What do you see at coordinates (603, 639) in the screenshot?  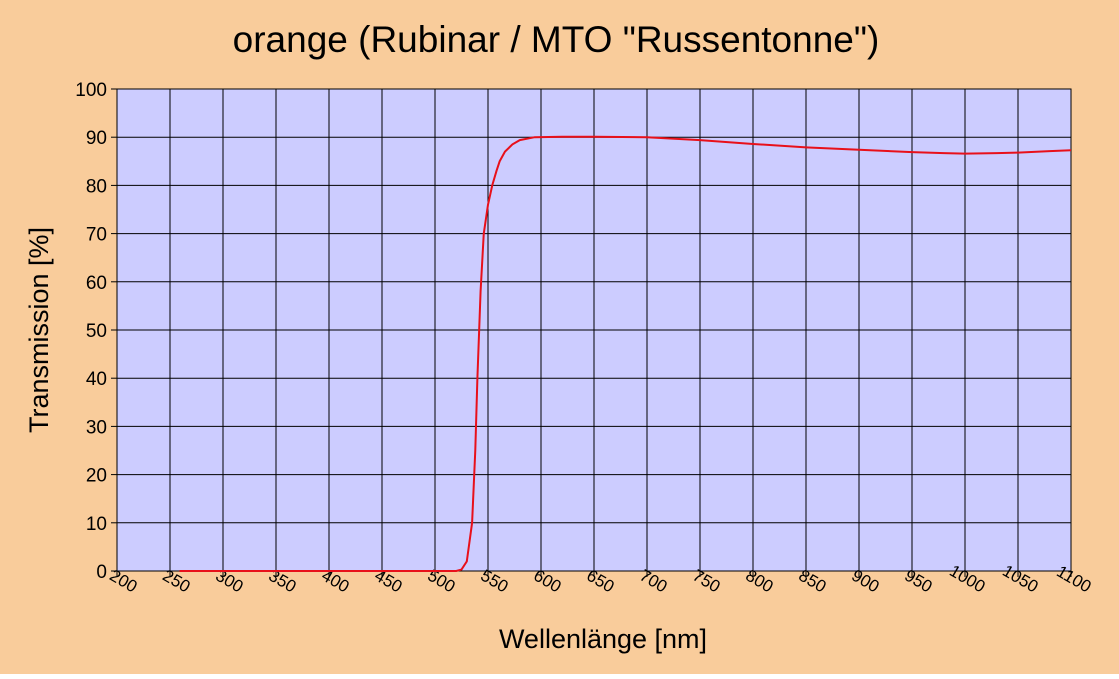 I see `x-axis-label: Wellenlänge [nm]` at bounding box center [603, 639].